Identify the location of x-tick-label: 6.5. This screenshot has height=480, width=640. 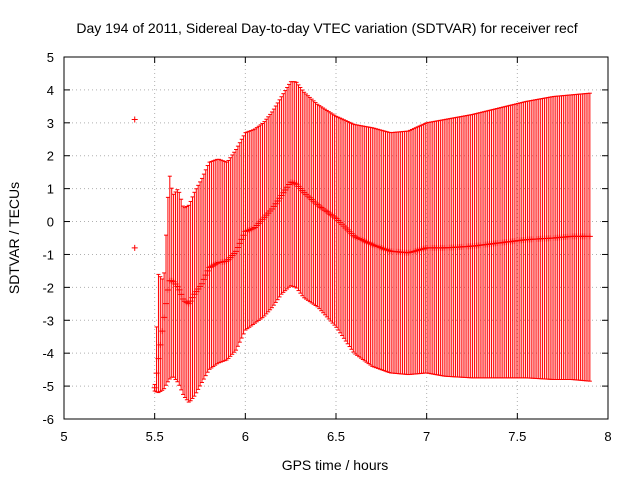
(336, 436).